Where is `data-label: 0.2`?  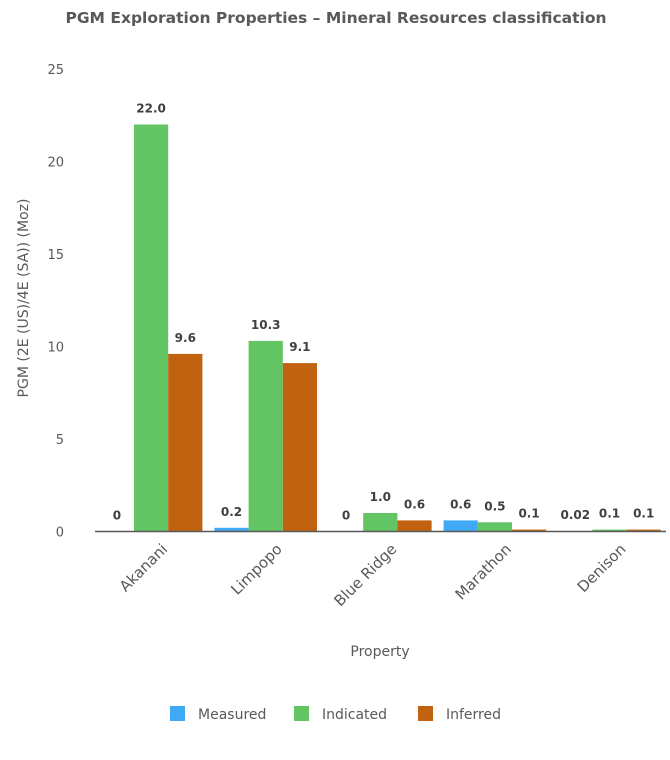 data-label: 0.2 is located at coordinates (231, 512).